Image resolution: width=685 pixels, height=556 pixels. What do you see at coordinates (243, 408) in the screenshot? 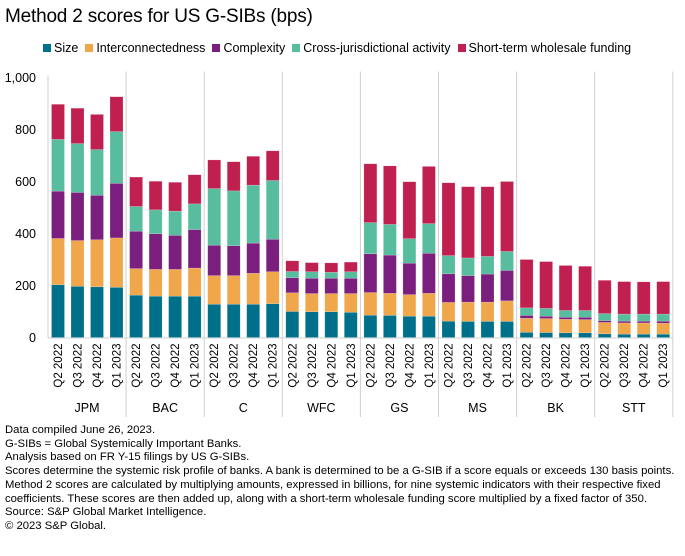
I see `x-group-label: C` at bounding box center [243, 408].